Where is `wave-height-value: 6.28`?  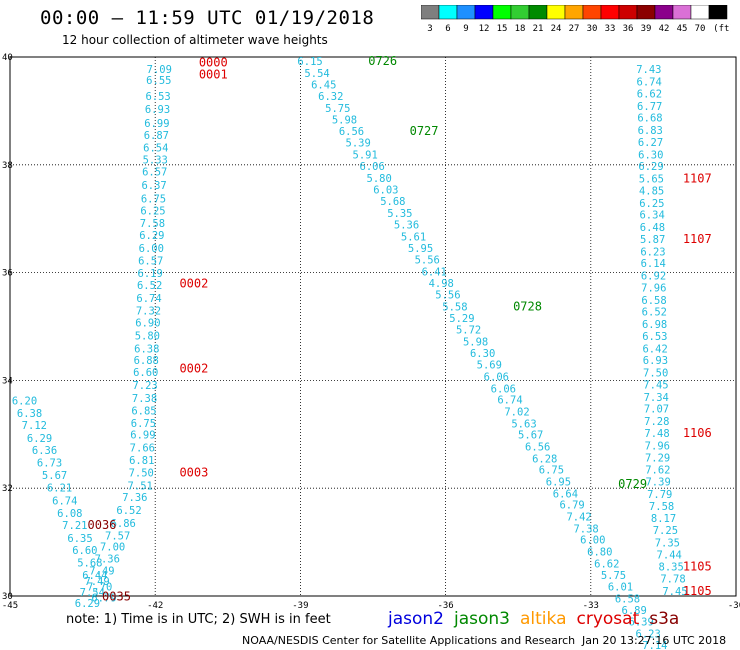 wave-height-value: 6.28 is located at coordinates (544, 459).